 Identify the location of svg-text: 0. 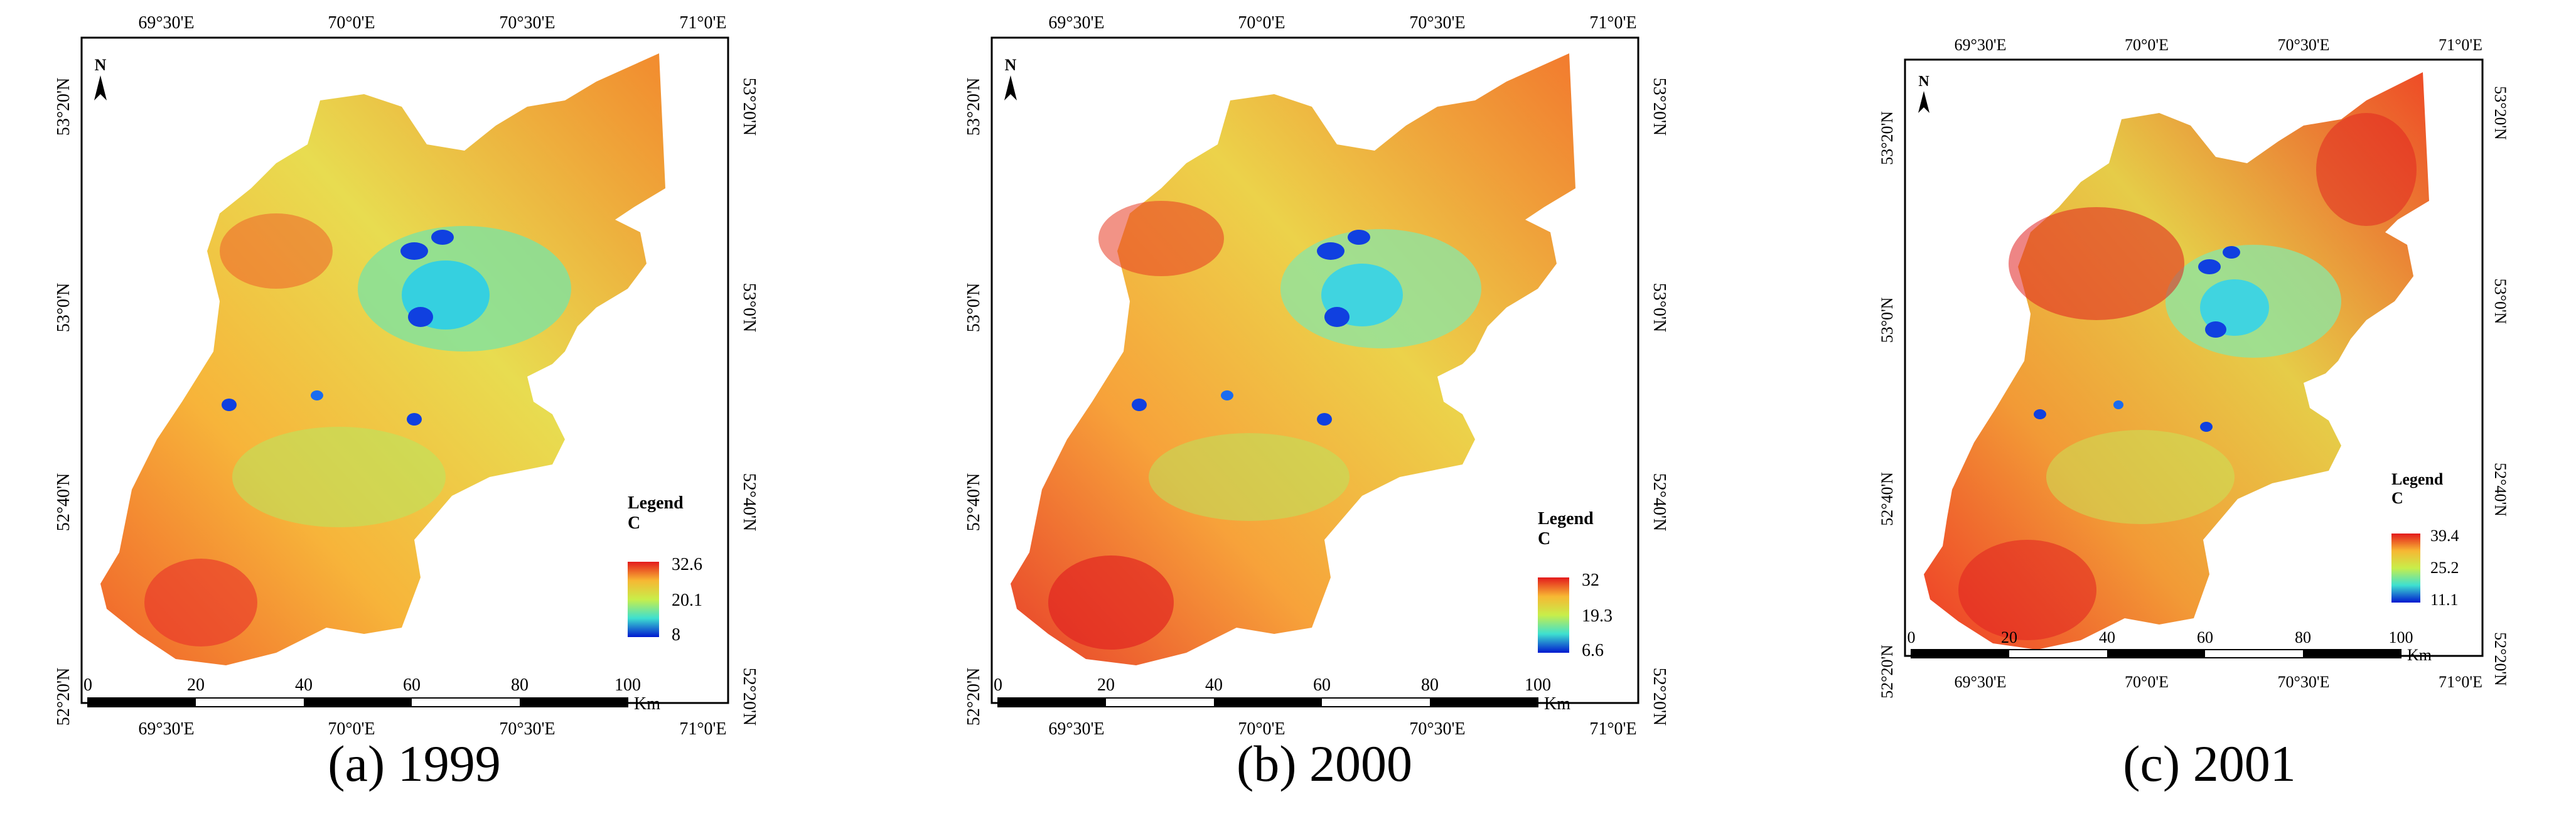
(1912, 637).